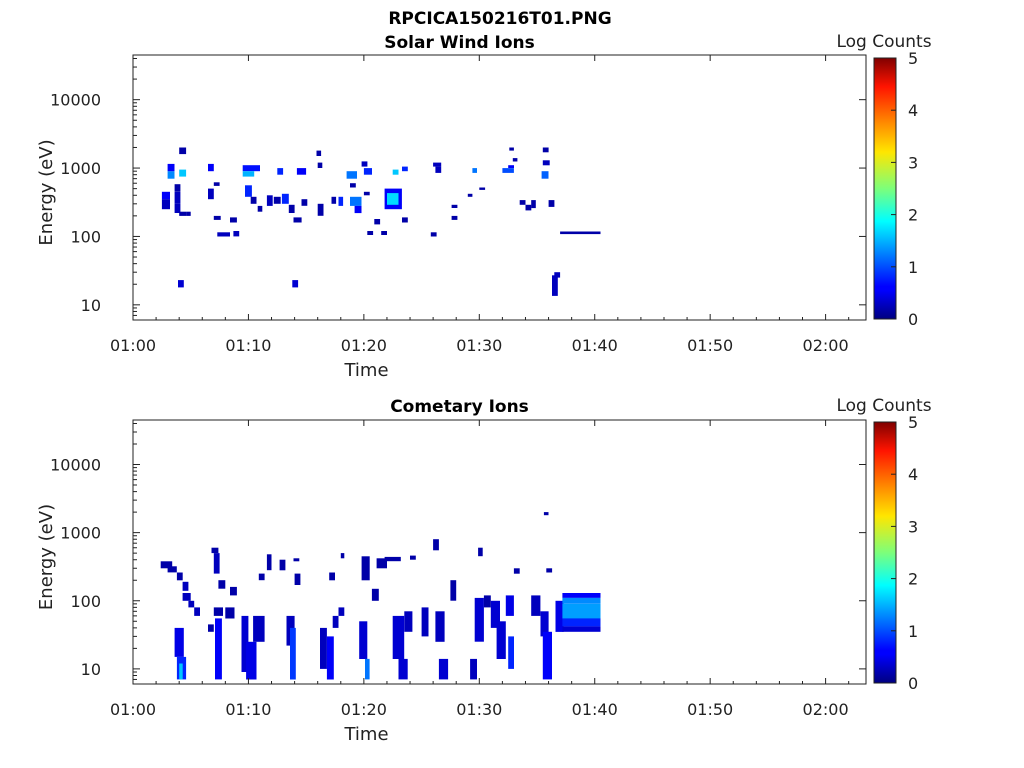 The image size is (1024, 768). What do you see at coordinates (133, 709) in the screenshot?
I see `x-tick-label: 01:00` at bounding box center [133, 709].